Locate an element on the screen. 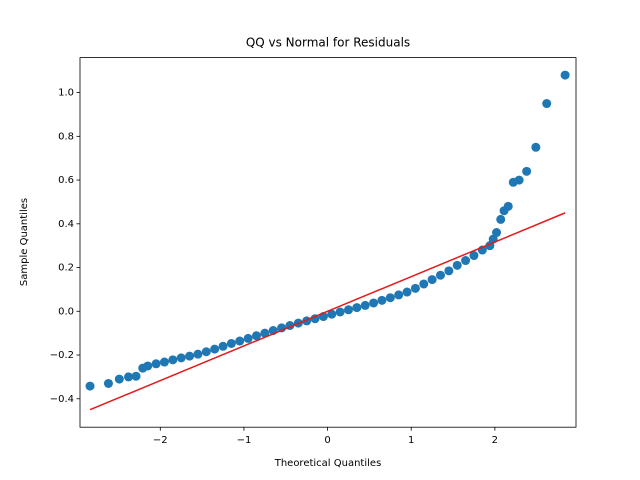 This screenshot has height=480, width=640. x-tick-label: 1 is located at coordinates (411, 440).